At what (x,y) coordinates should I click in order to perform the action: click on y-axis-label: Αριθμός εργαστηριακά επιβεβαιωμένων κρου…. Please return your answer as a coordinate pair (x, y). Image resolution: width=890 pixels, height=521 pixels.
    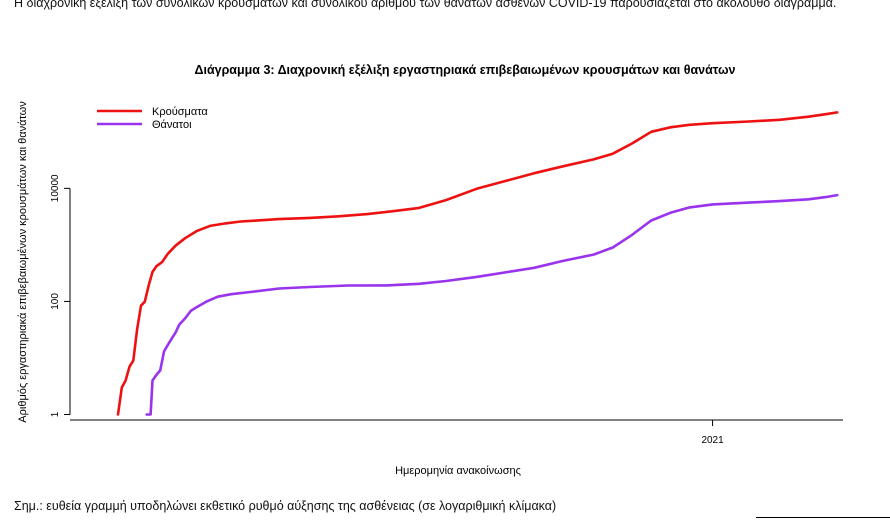
    Looking at the image, I should click on (23, 262).